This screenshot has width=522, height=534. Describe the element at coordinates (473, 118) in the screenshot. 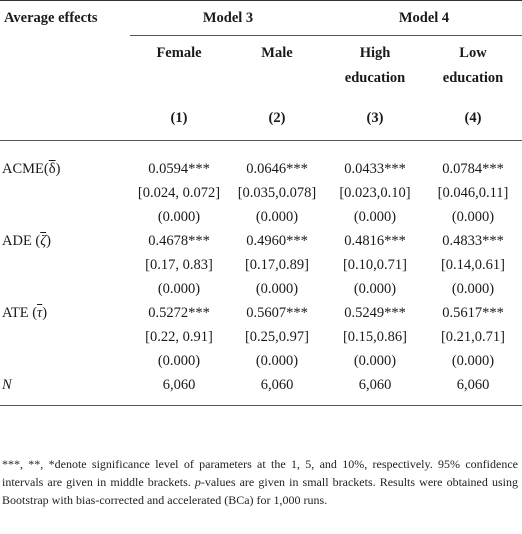

I see `col-number-4: (4)` at that location.